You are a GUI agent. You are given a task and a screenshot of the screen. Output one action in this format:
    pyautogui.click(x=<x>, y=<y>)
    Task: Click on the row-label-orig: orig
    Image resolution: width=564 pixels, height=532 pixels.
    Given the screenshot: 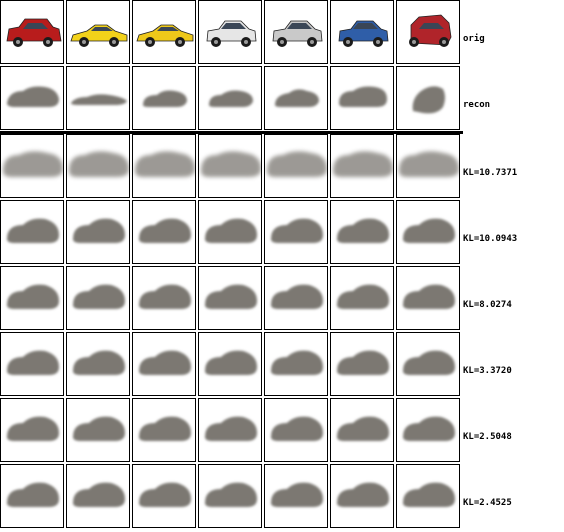 What is the action you would take?
    pyautogui.click(x=474, y=39)
    